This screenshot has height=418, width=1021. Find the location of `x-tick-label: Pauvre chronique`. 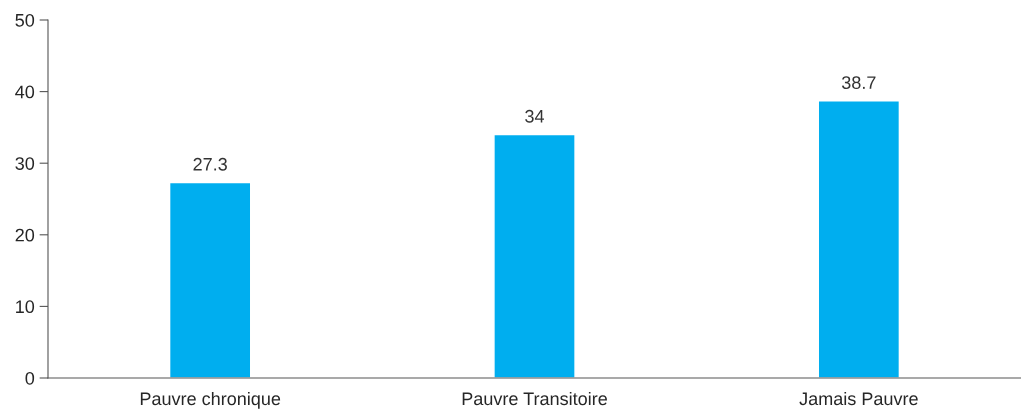

x-tick-label: Pauvre chronique is located at coordinates (210, 400).